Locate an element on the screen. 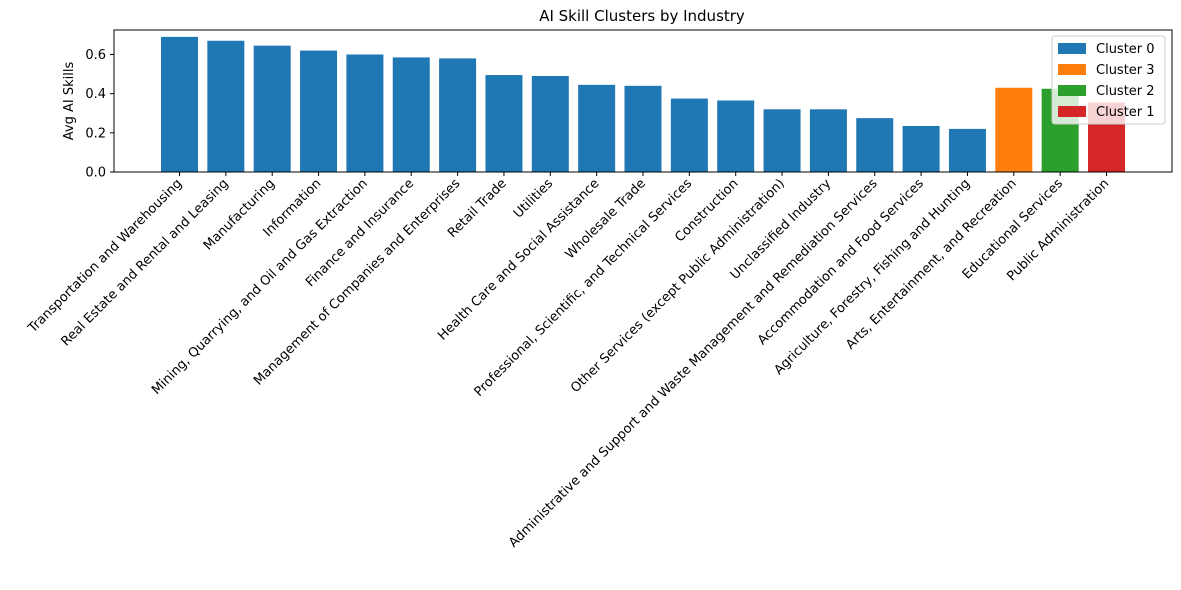 The image size is (1181, 590). y-ticks-group: 0.0 0.2 0.4 0.6 is located at coordinates (99, 114).